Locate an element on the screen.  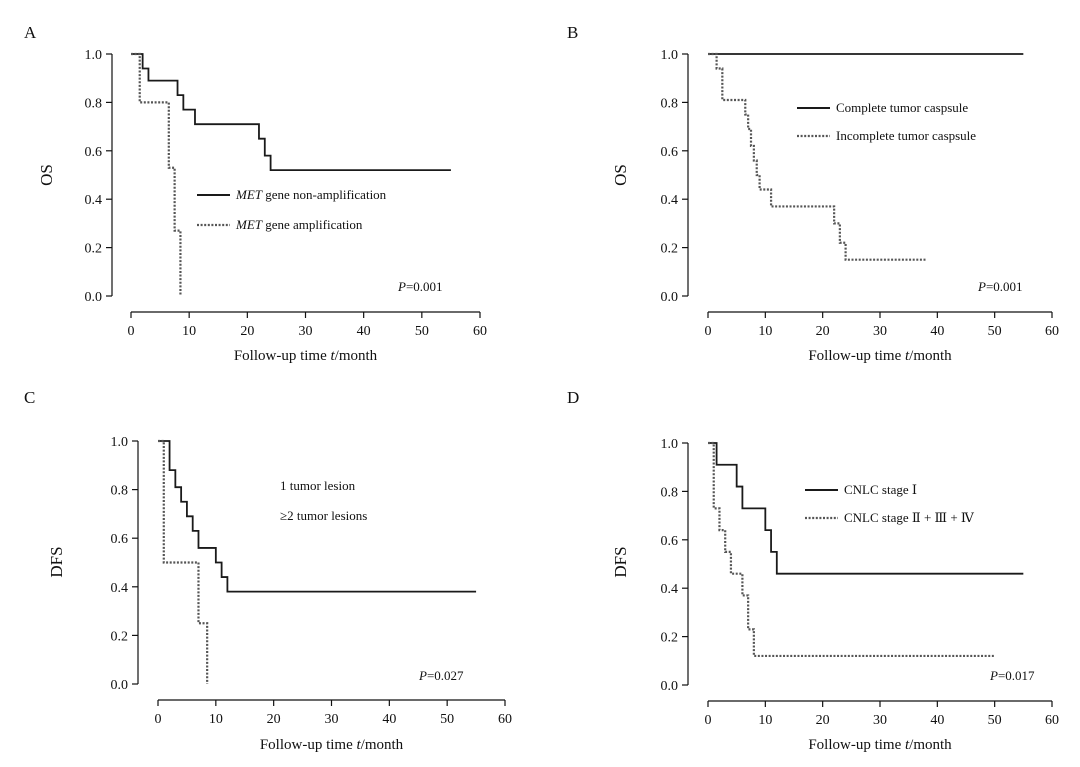
p-value: P=0.027 is located at coordinates (441, 675).